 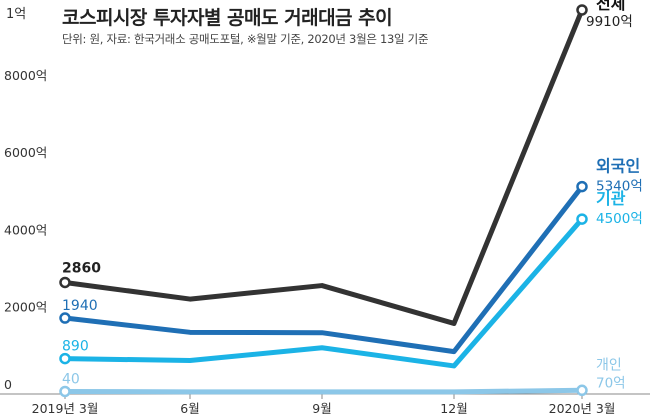 I want to click on series-name-label: 개인, so click(x=609, y=365).